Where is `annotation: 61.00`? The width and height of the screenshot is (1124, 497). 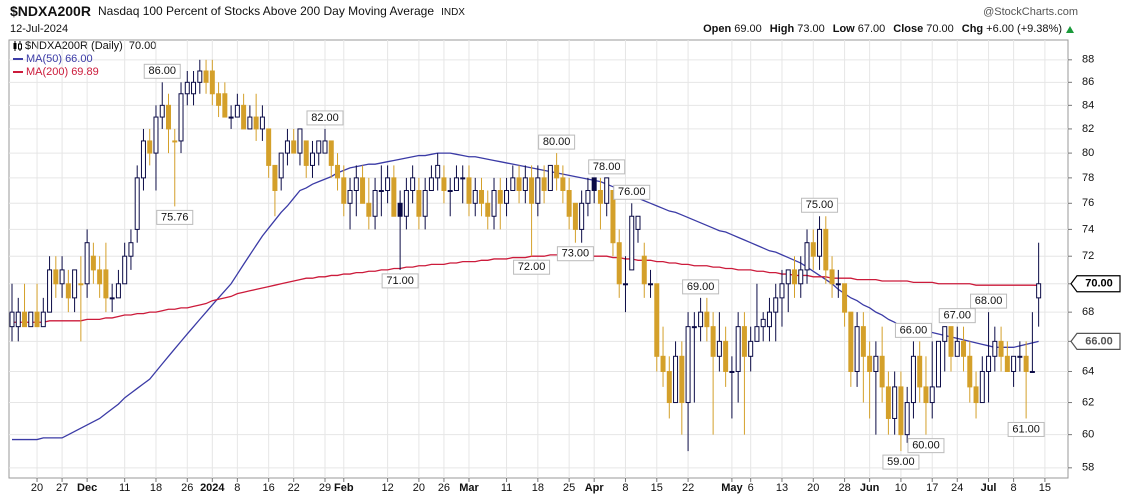 annotation: 61.00 is located at coordinates (1026, 429).